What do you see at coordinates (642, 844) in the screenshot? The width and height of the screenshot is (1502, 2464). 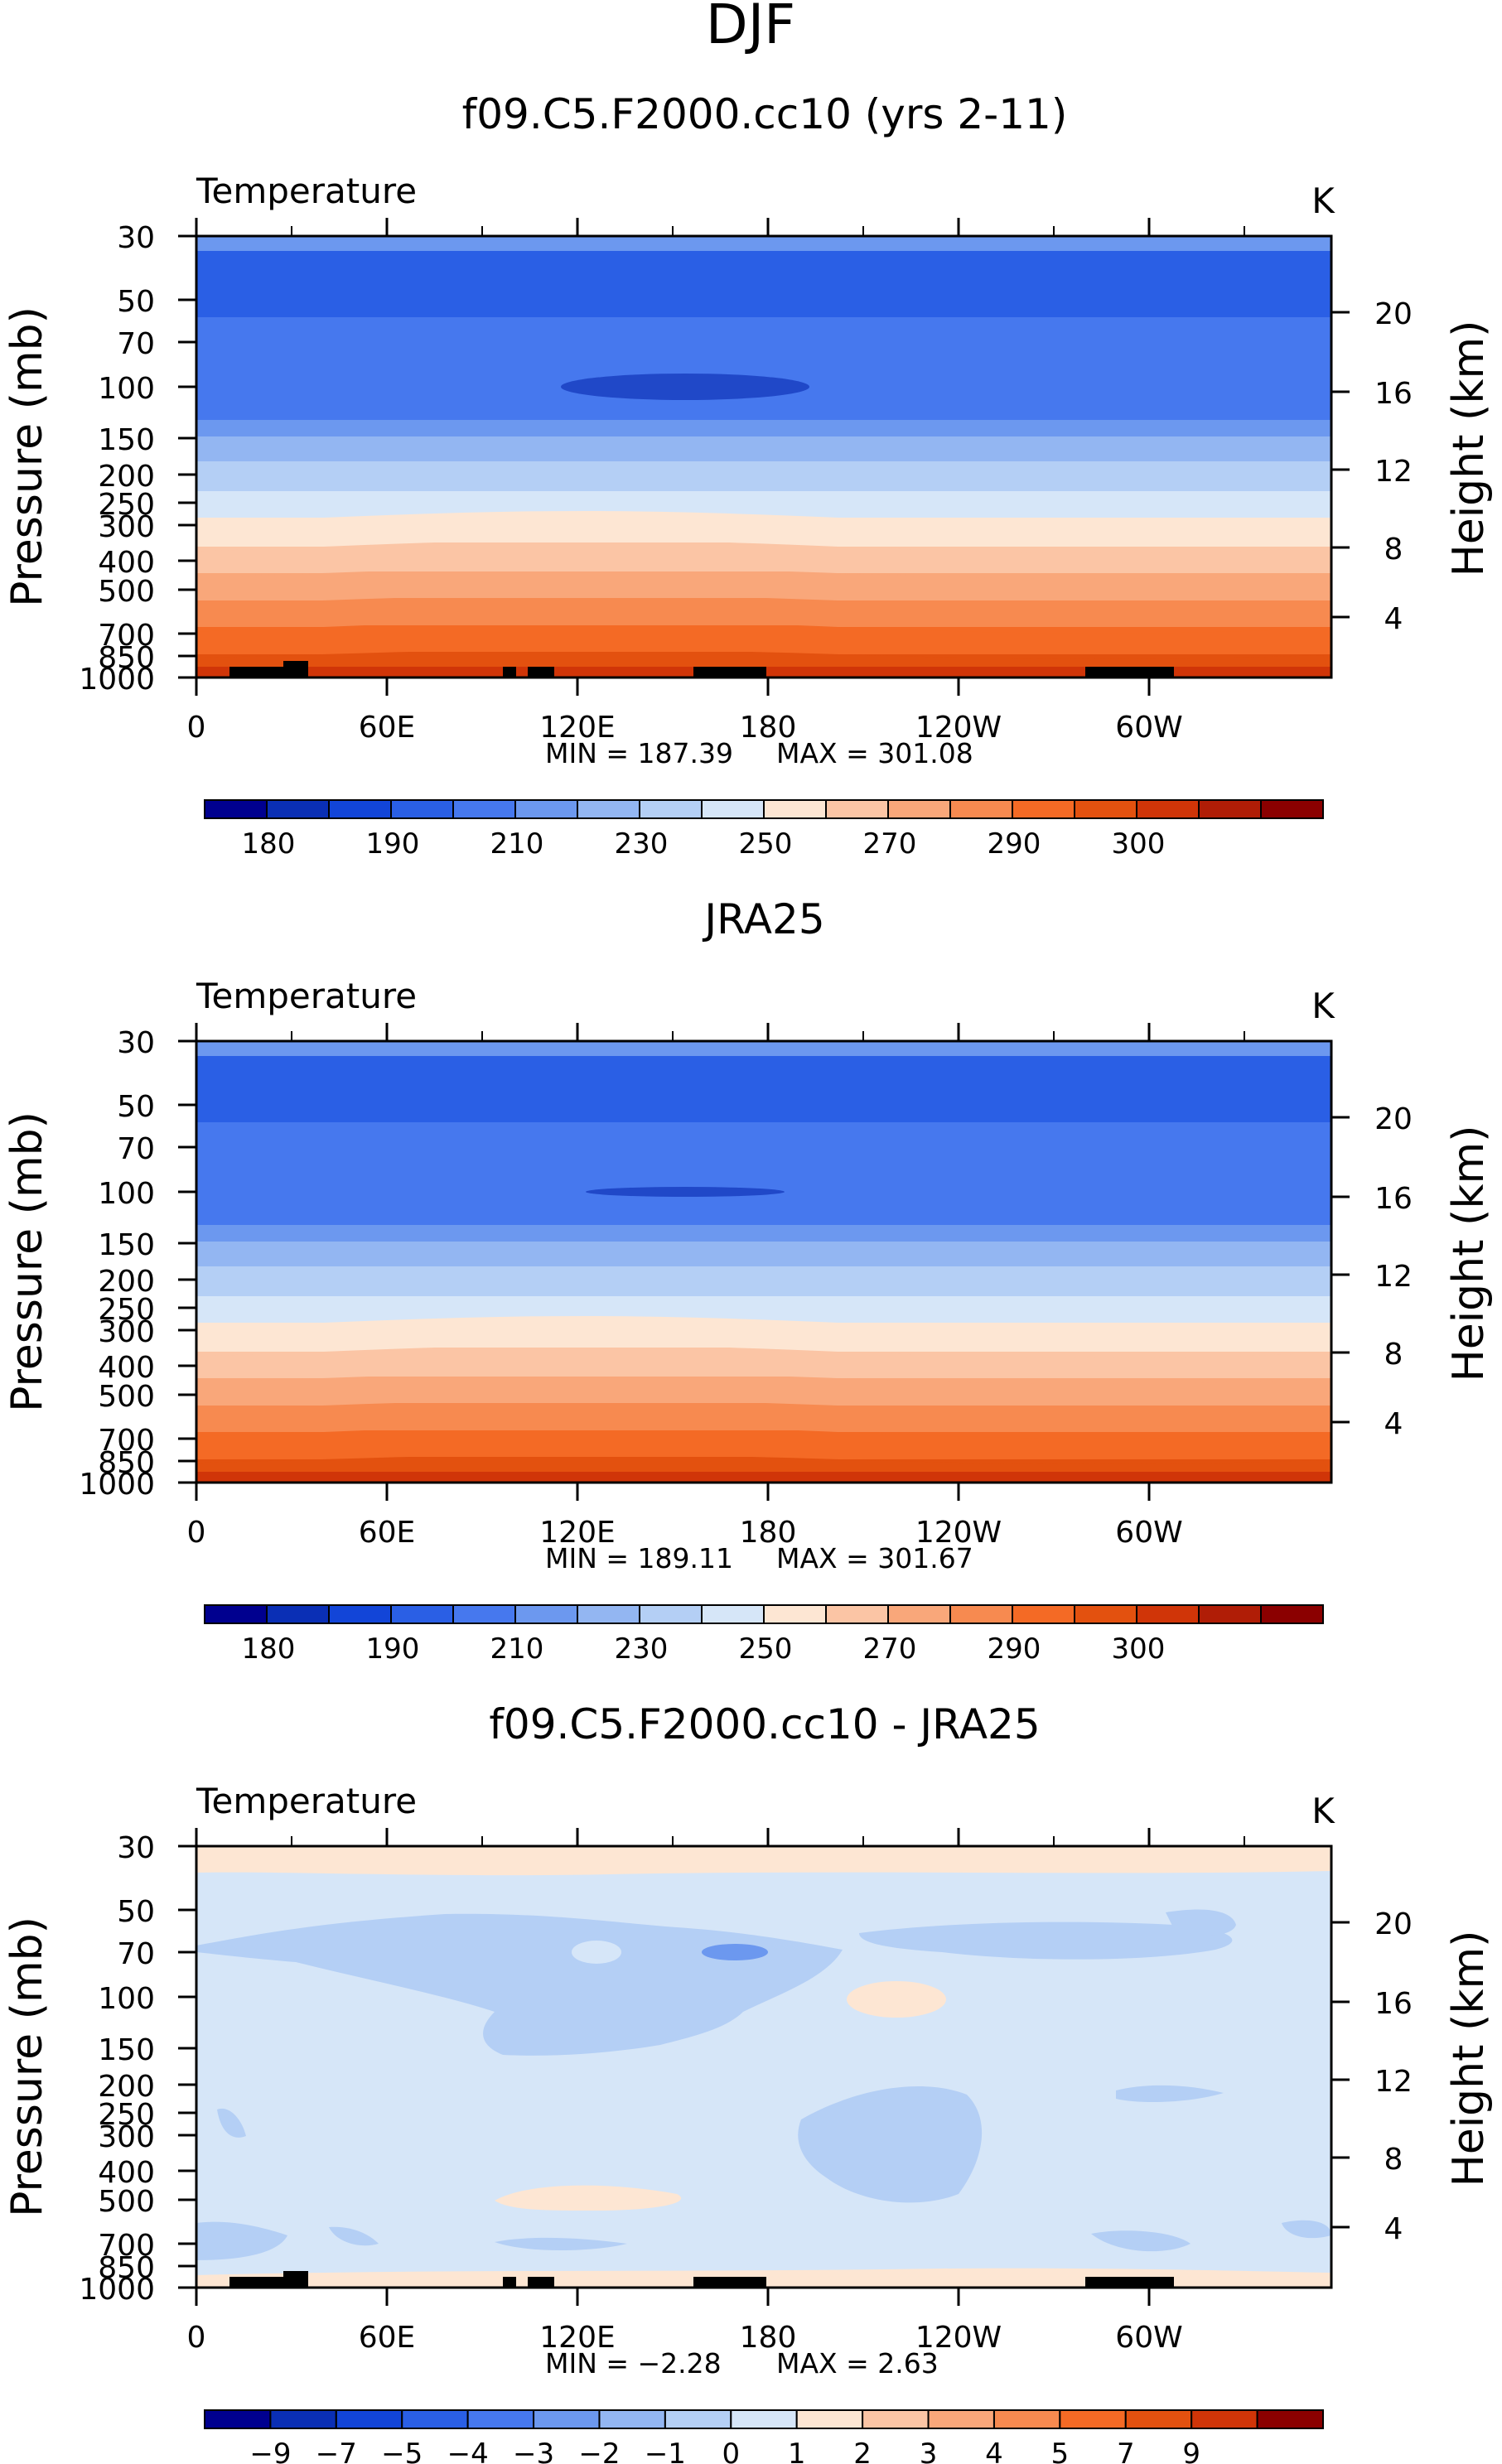 I see `colorbar-label: 230` at bounding box center [642, 844].